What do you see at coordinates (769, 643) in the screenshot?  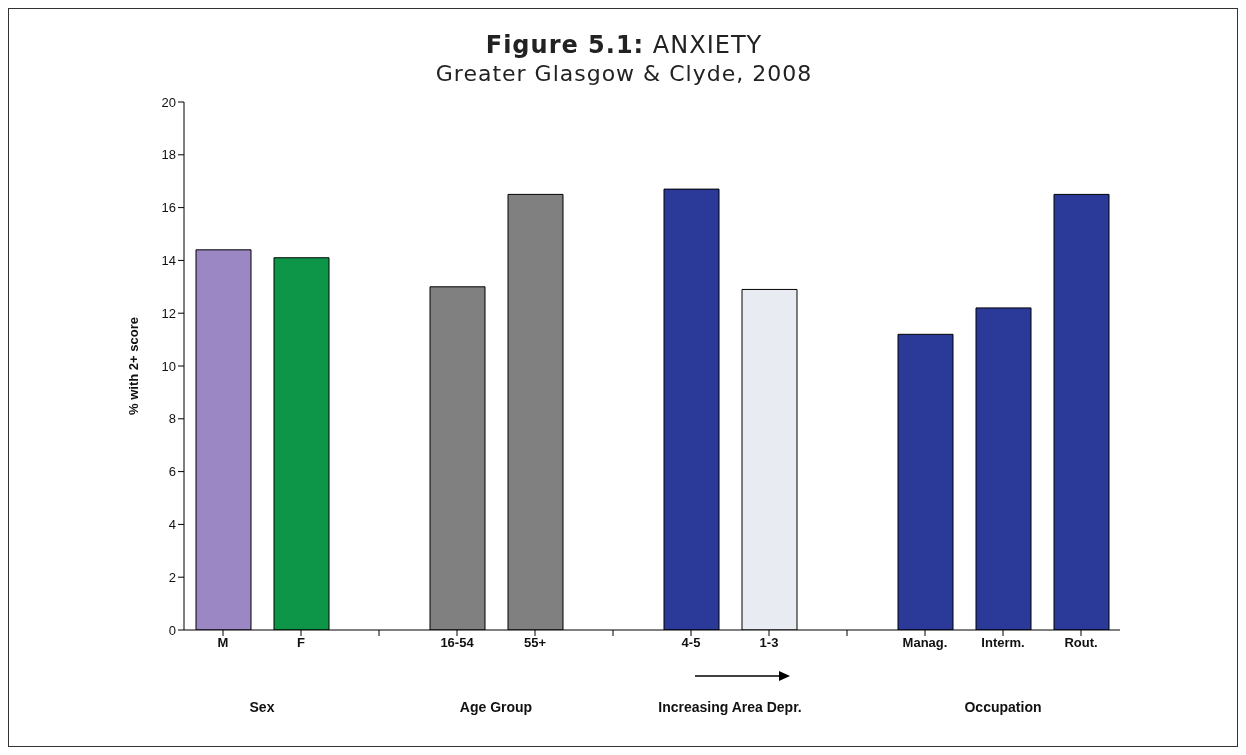 I see `x-tick-label: 1-3` at bounding box center [769, 643].